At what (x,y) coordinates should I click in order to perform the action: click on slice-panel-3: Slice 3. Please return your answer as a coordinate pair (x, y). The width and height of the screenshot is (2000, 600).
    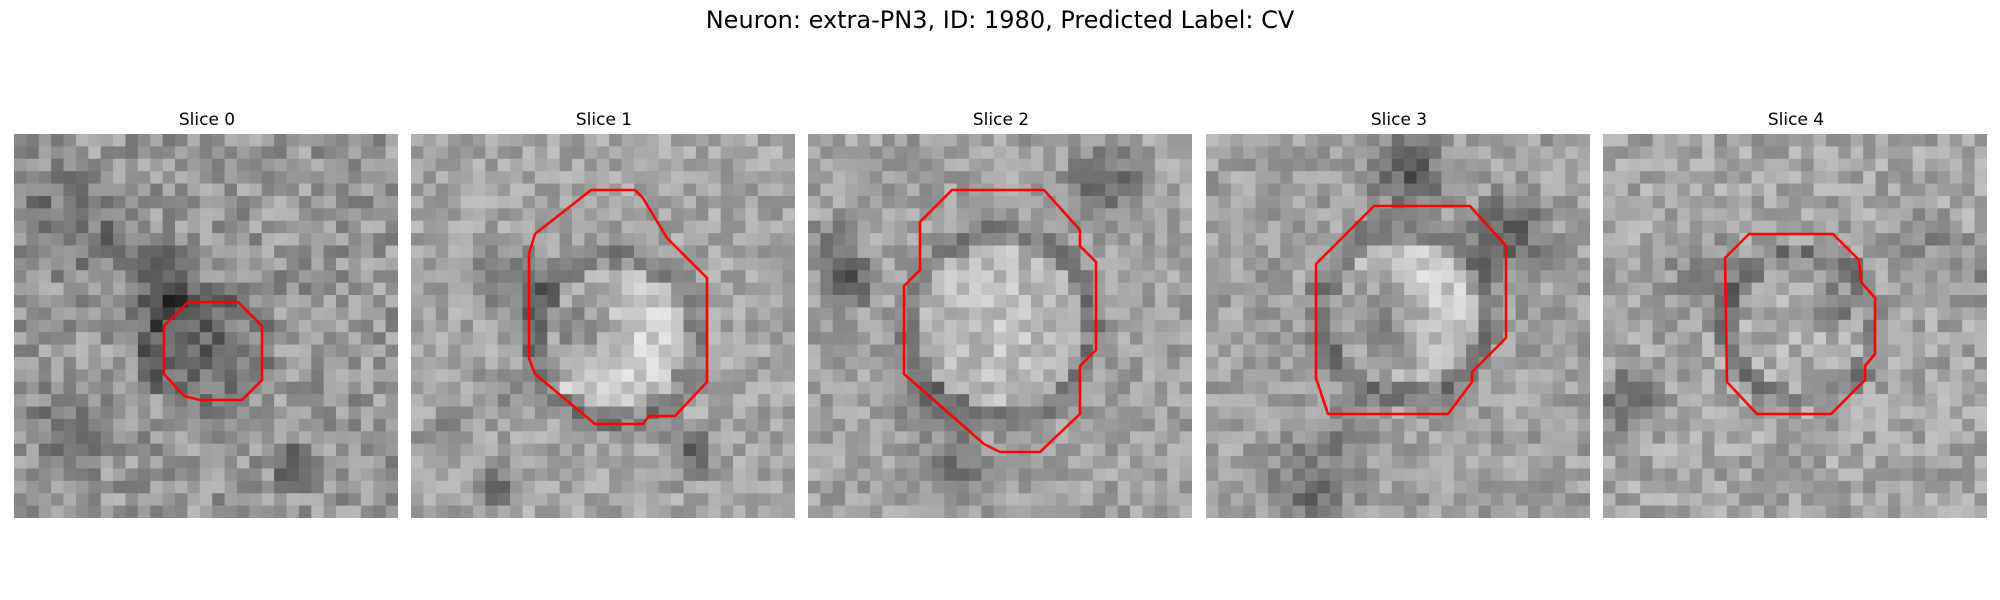
    Looking at the image, I should click on (1399, 314).